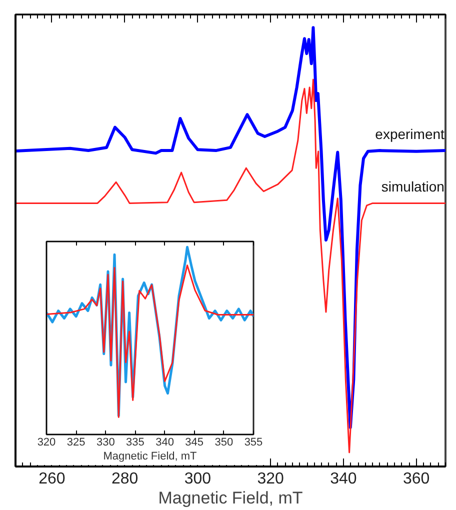 The width and height of the screenshot is (456, 510). What do you see at coordinates (52, 479) in the screenshot?
I see `x-tick-label: 260` at bounding box center [52, 479].